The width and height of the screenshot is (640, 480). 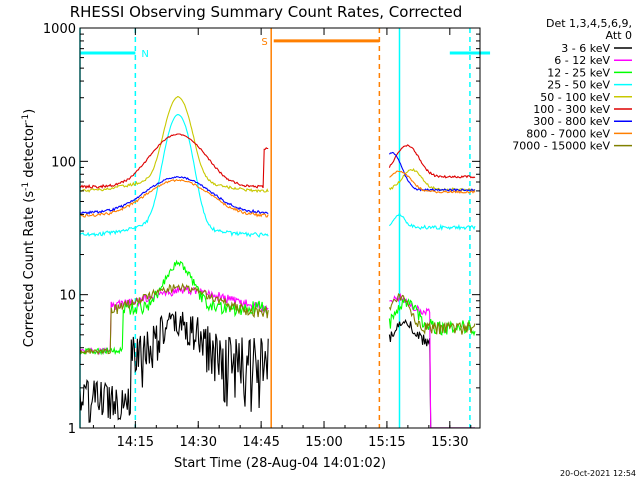 I want to click on x-tick-label-3: 15:00, so click(x=323, y=442).